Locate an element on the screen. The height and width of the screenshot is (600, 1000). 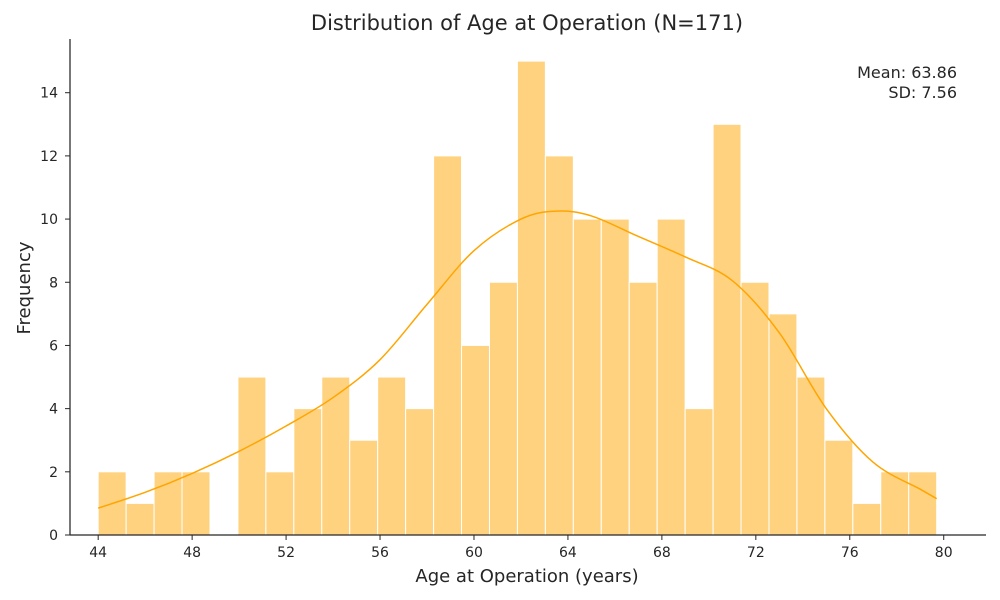
x-tick-label: 72 is located at coordinates (756, 553).